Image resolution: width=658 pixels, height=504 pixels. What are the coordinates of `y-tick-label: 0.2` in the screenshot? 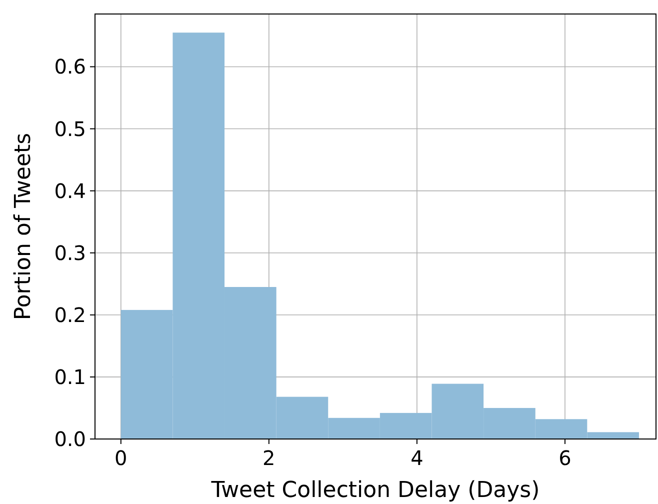 It's located at (70, 314).